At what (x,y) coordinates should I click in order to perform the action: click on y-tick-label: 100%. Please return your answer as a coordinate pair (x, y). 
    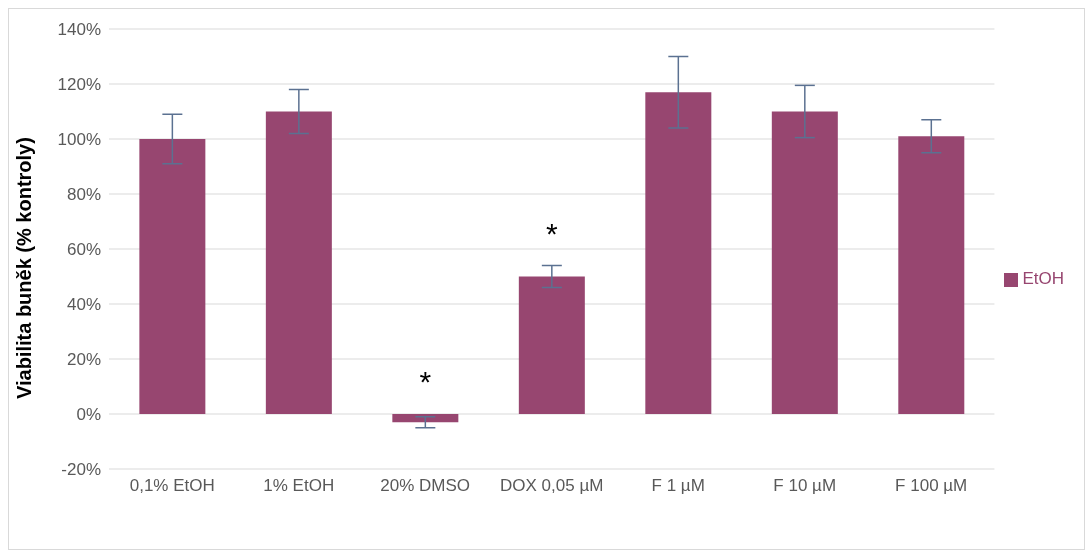
    Looking at the image, I should click on (79, 140).